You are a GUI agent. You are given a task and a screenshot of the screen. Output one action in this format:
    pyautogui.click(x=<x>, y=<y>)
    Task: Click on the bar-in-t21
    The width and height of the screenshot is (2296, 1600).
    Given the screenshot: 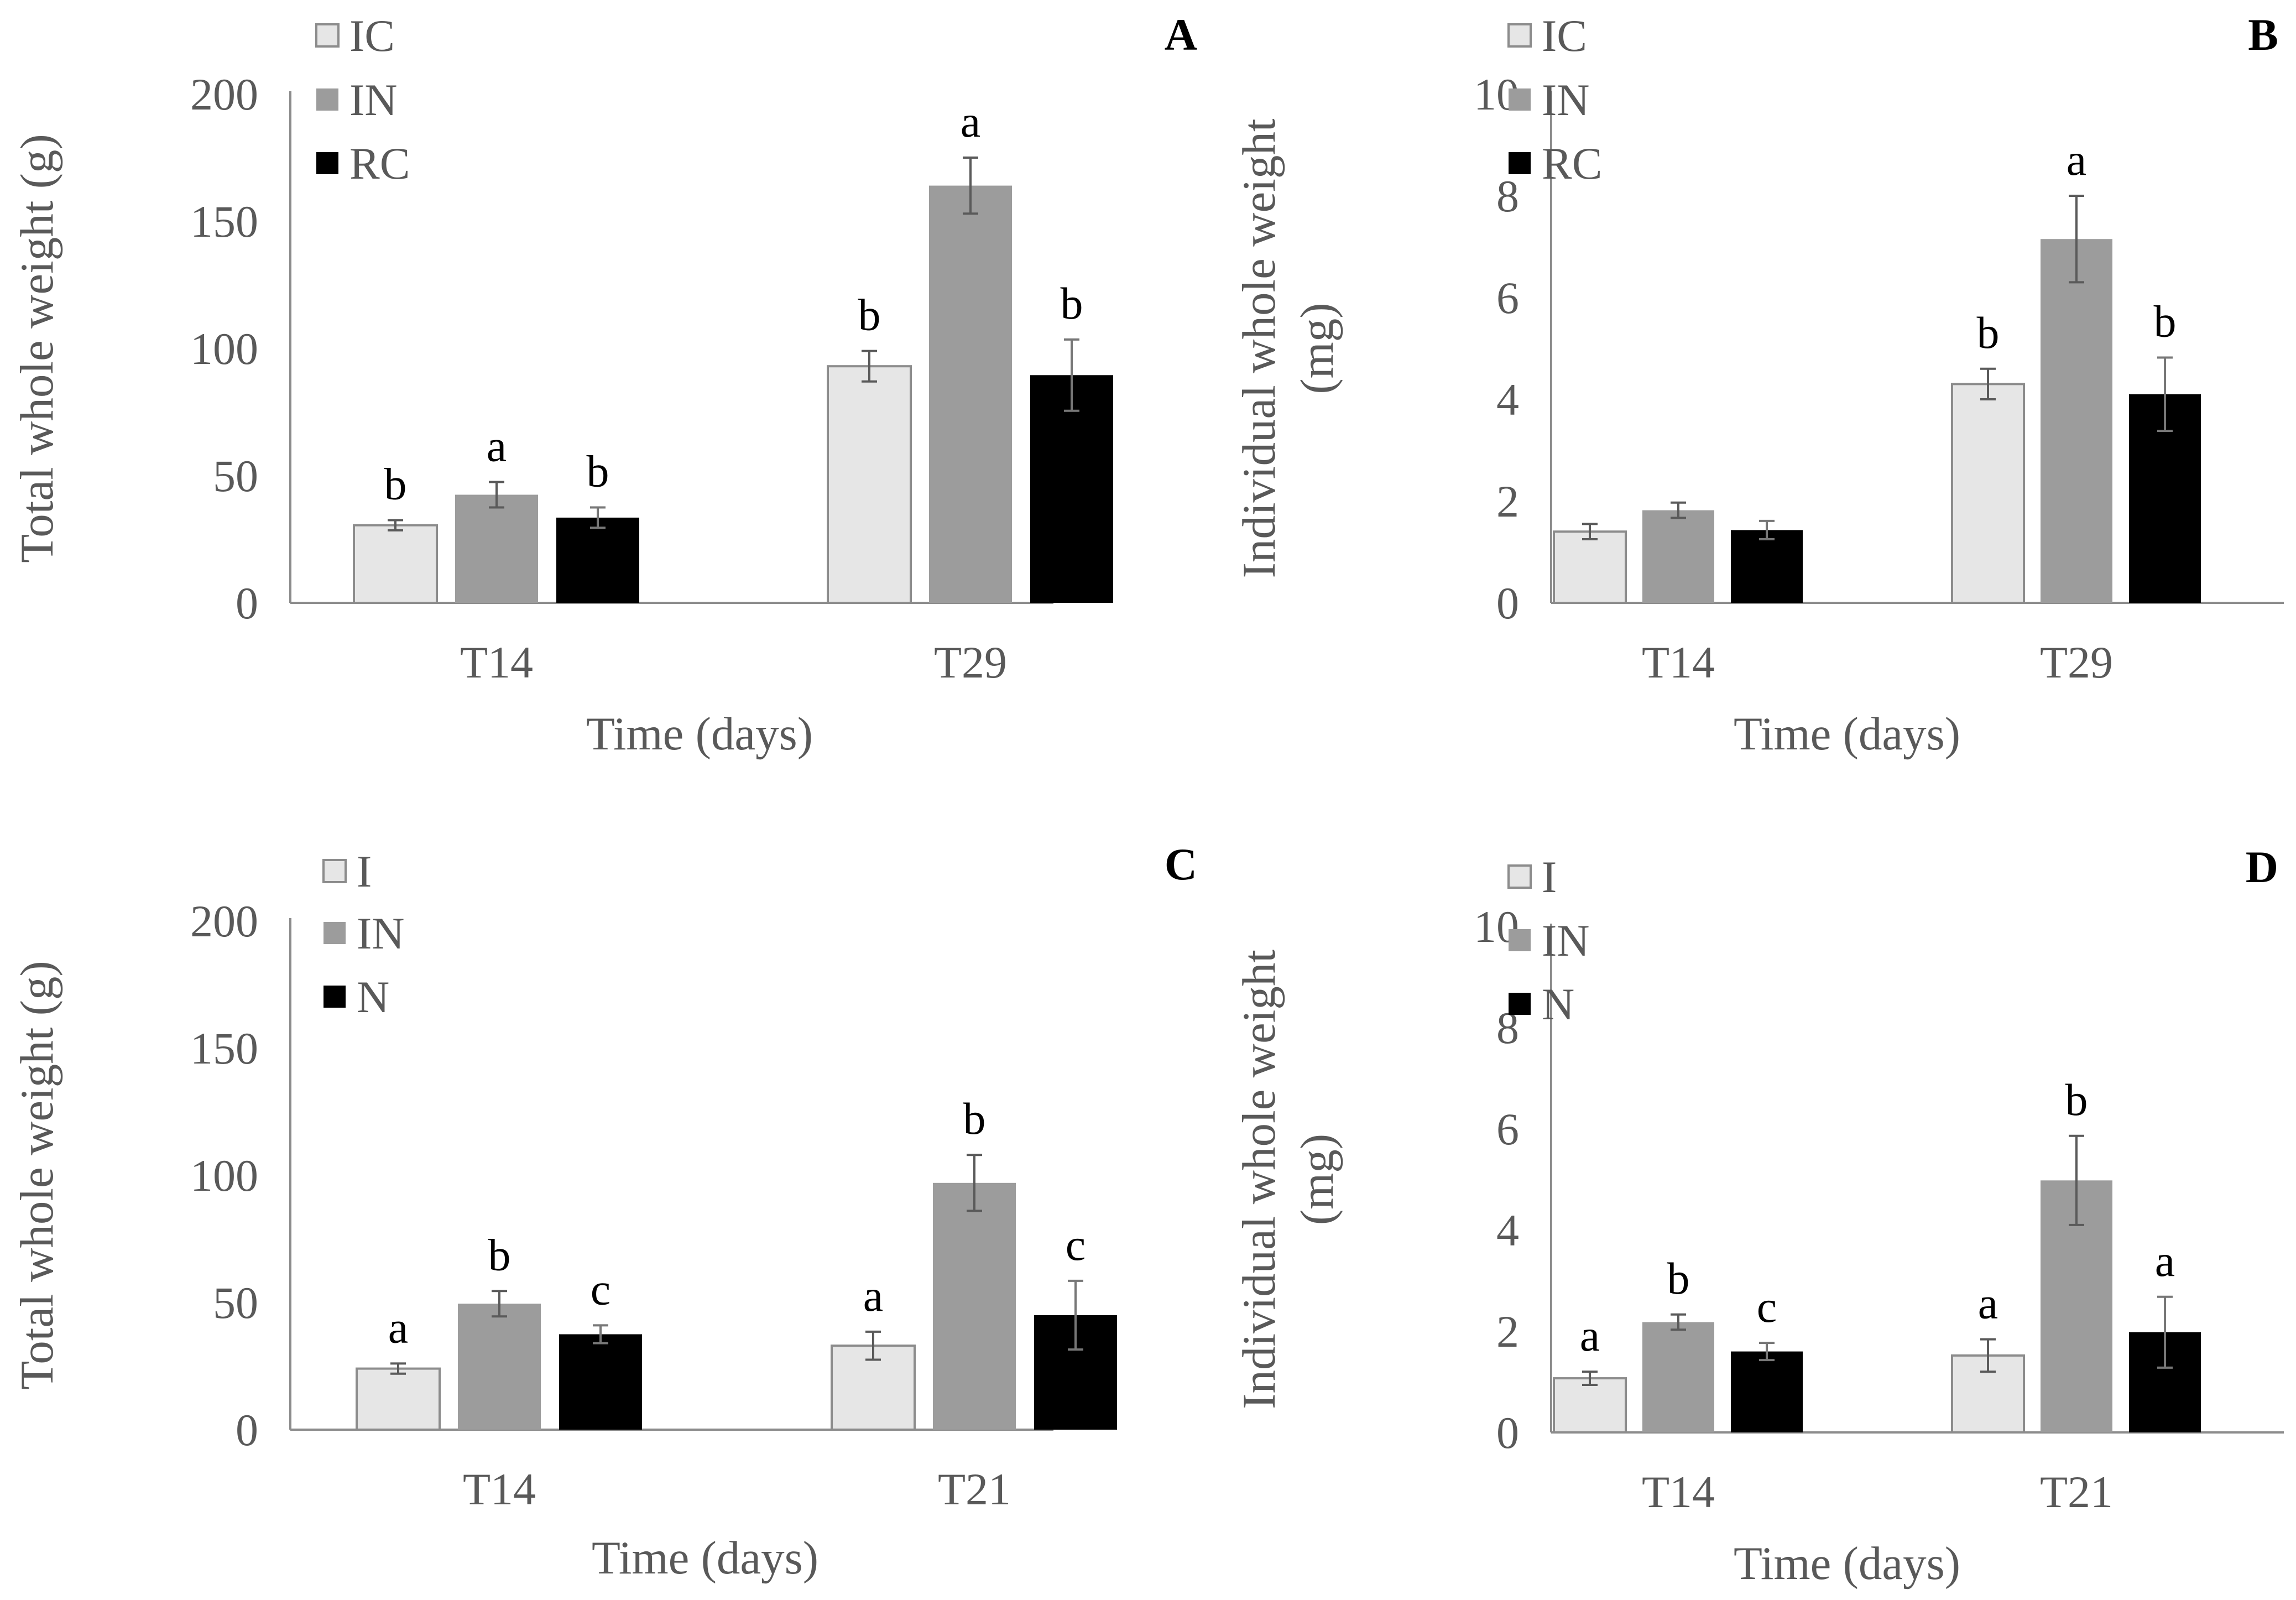 What is the action you would take?
    pyautogui.click(x=974, y=1306)
    